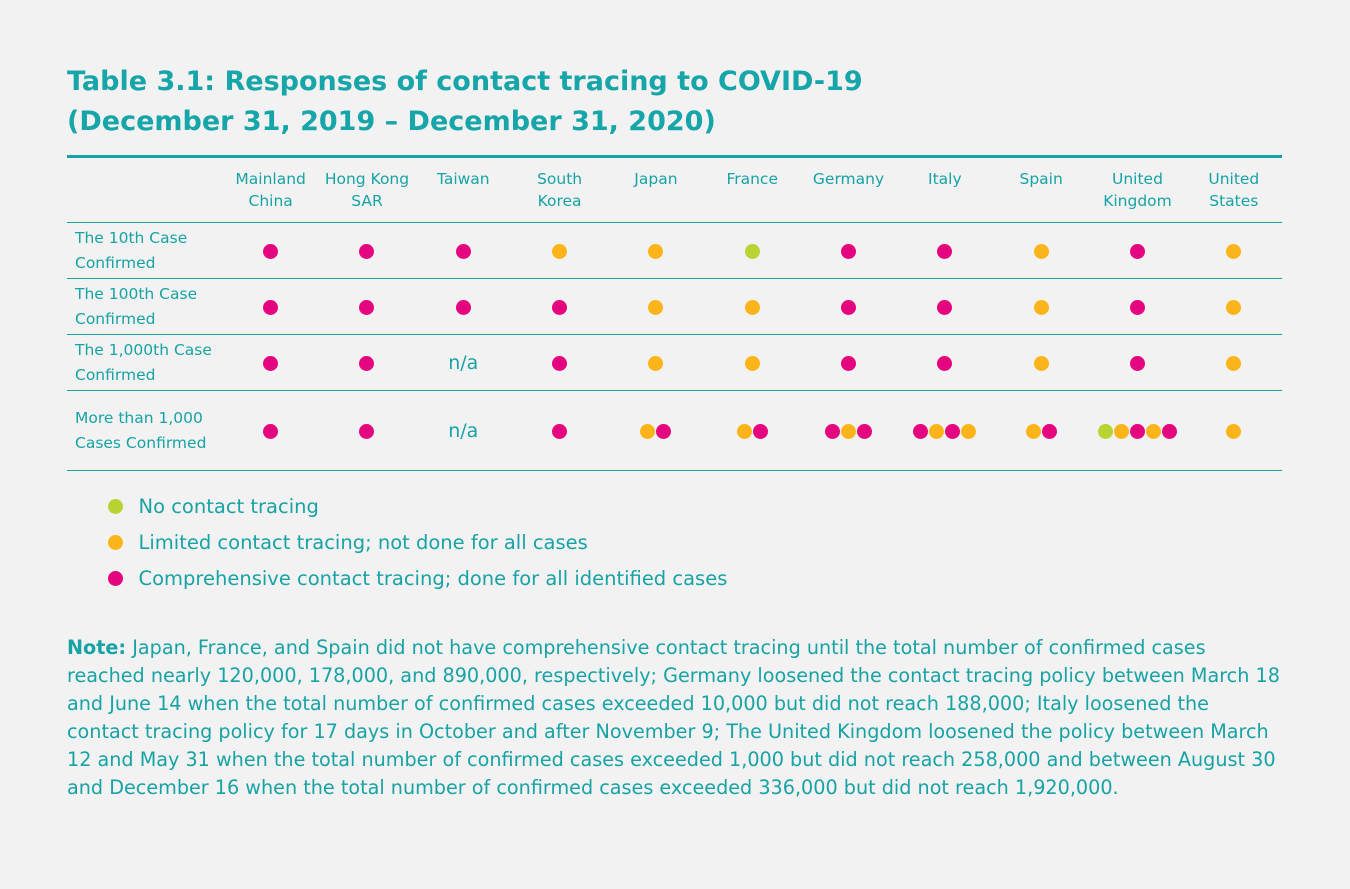 Image resolution: width=1350 pixels, height=889 pixels. Describe the element at coordinates (463, 189) in the screenshot. I see `column-header: Taiwan` at that location.